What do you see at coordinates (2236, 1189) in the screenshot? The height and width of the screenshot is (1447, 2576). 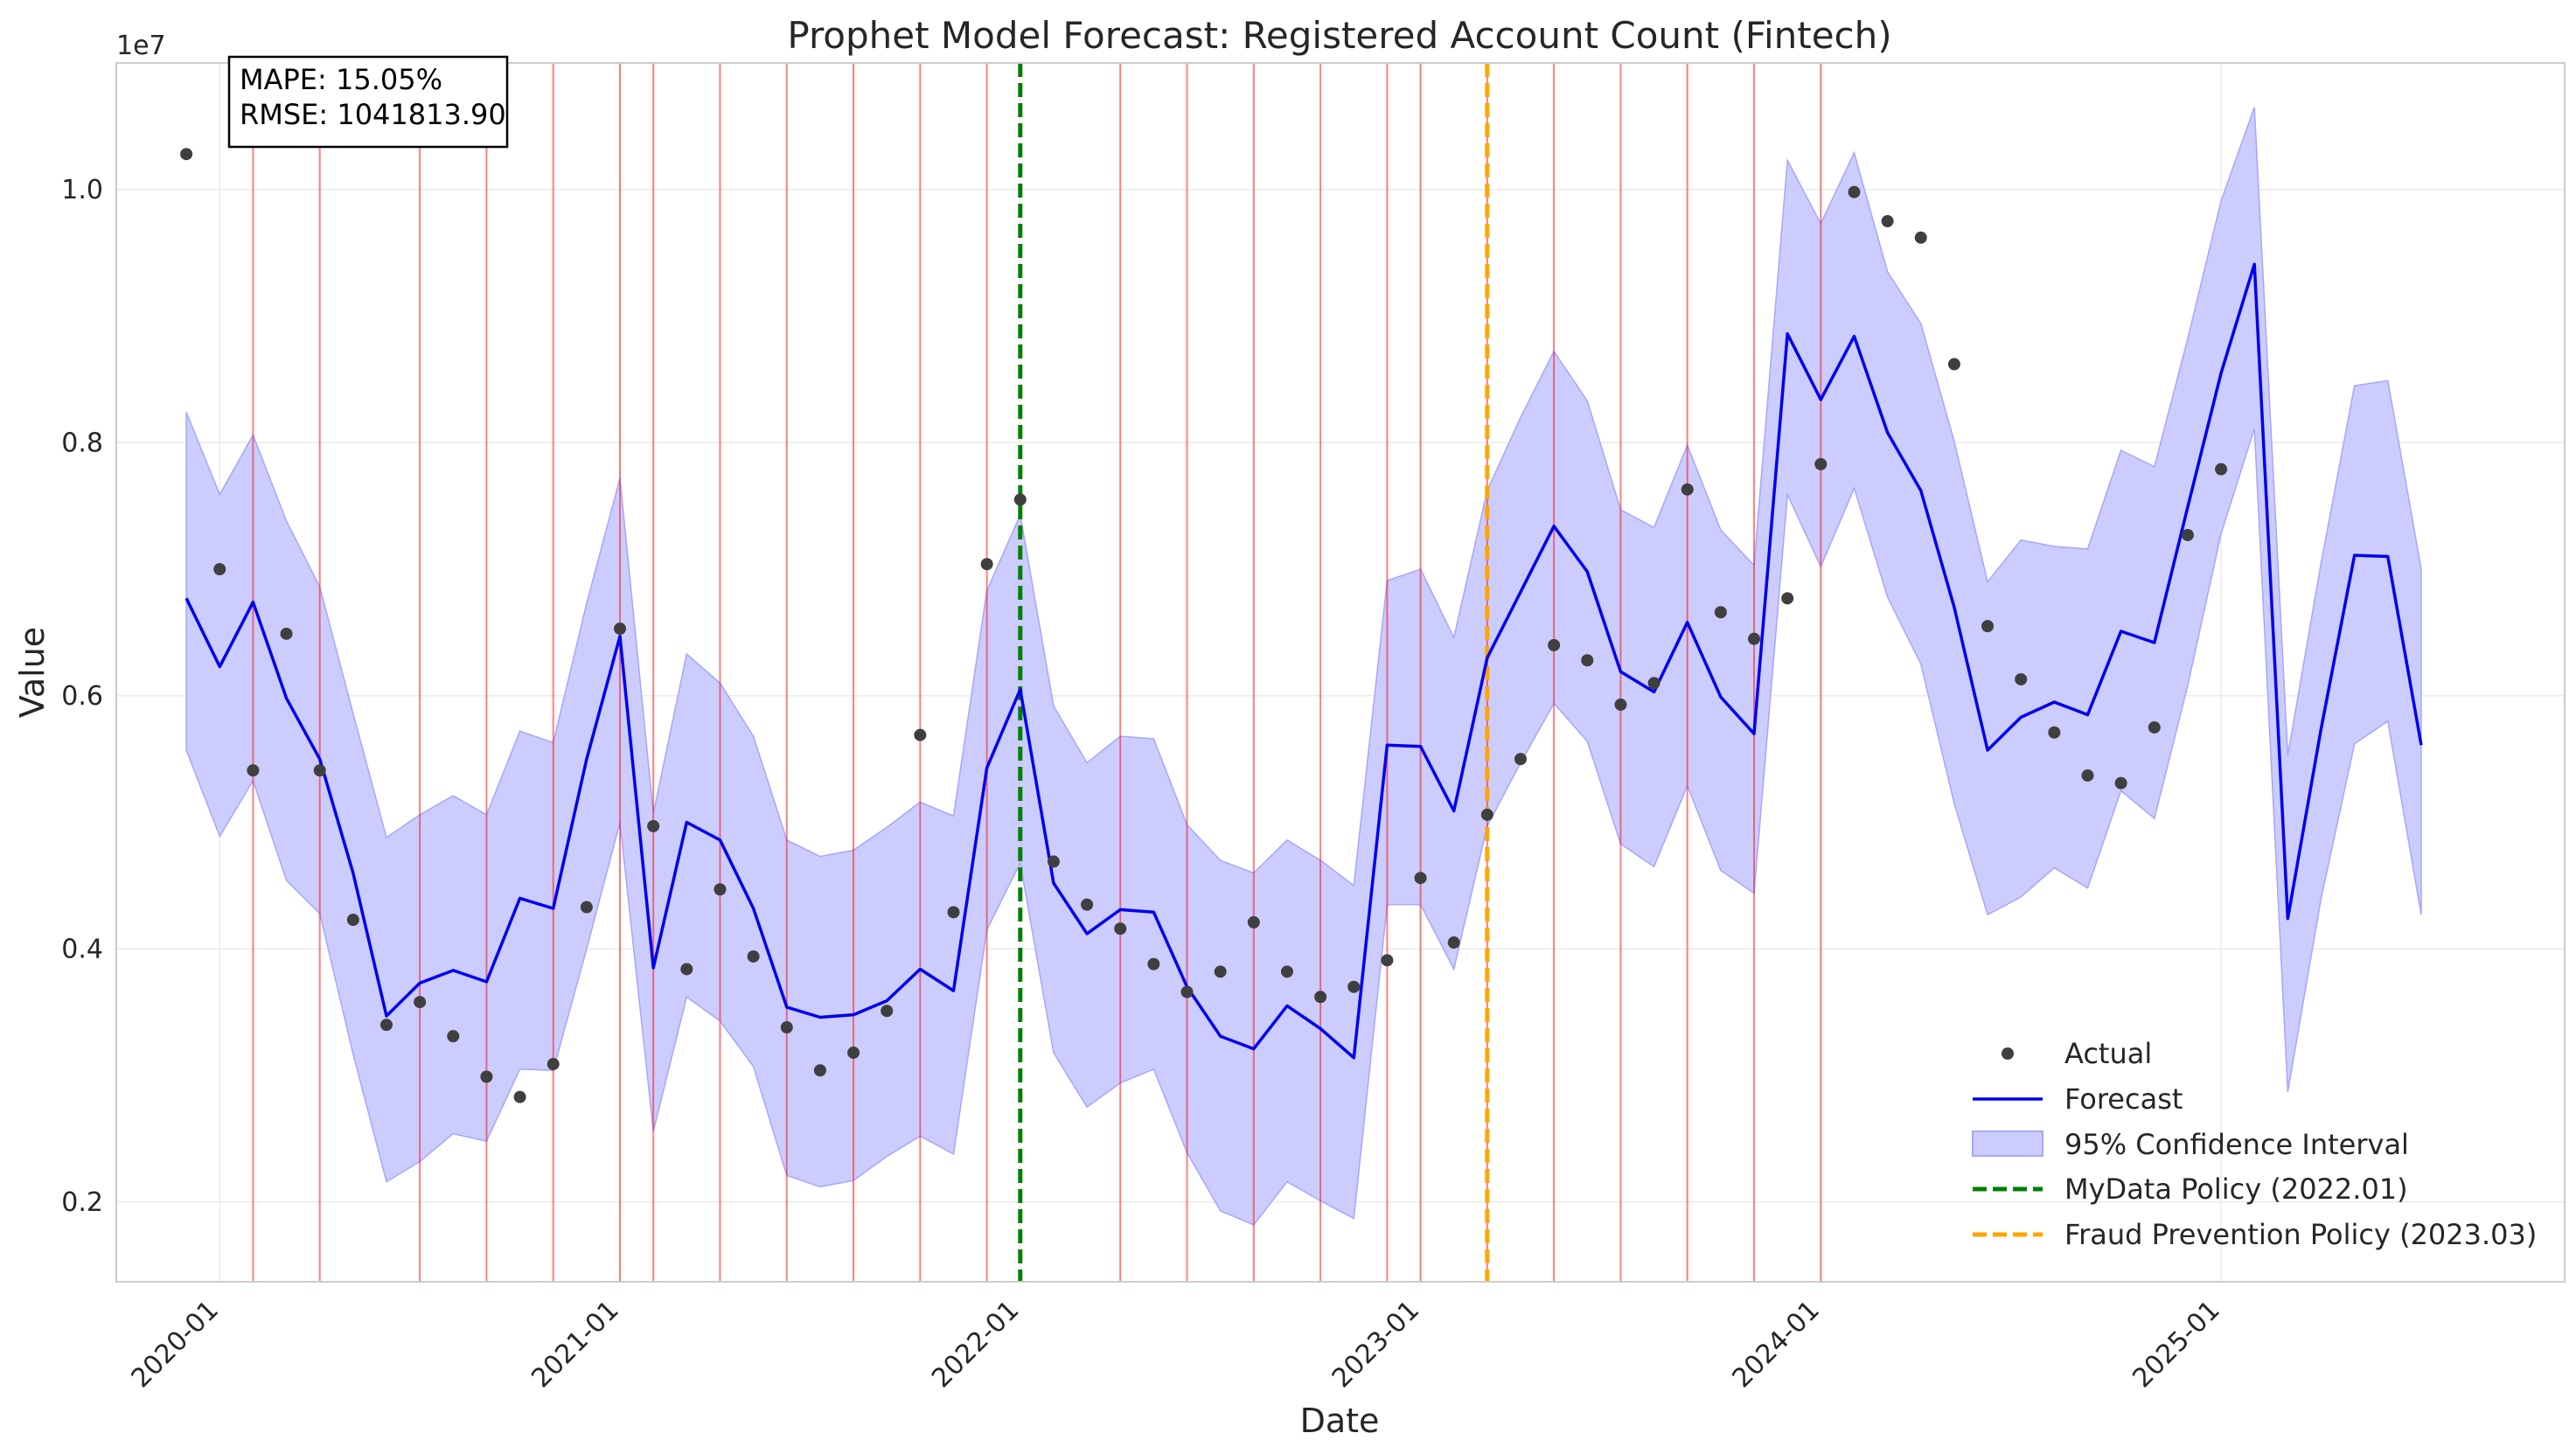 I see `legend-mydata-label: MyData Policy (2022.01)` at bounding box center [2236, 1189].